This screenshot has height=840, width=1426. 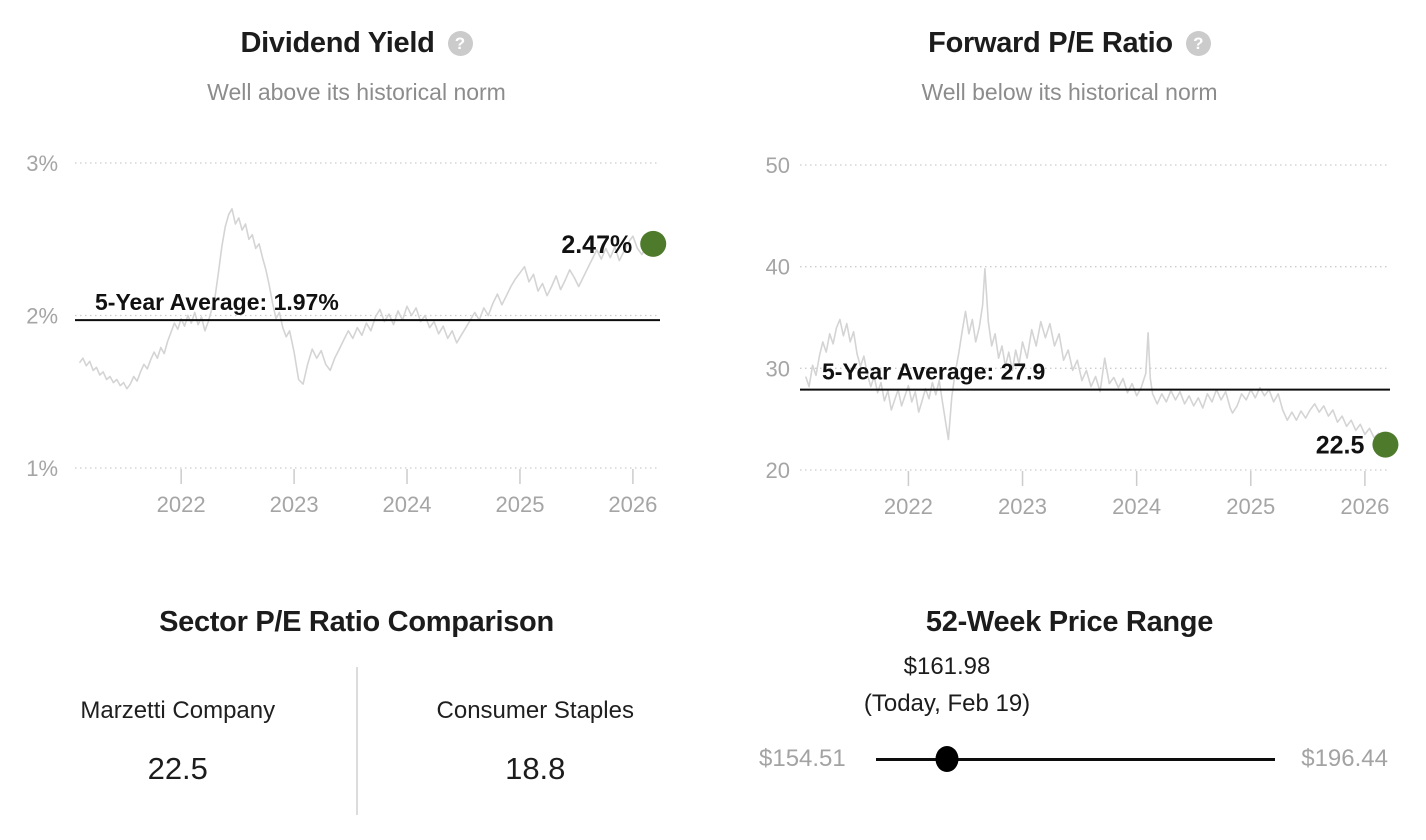 What do you see at coordinates (535, 710) in the screenshot?
I see `sector-name-label: Consumer Staples` at bounding box center [535, 710].